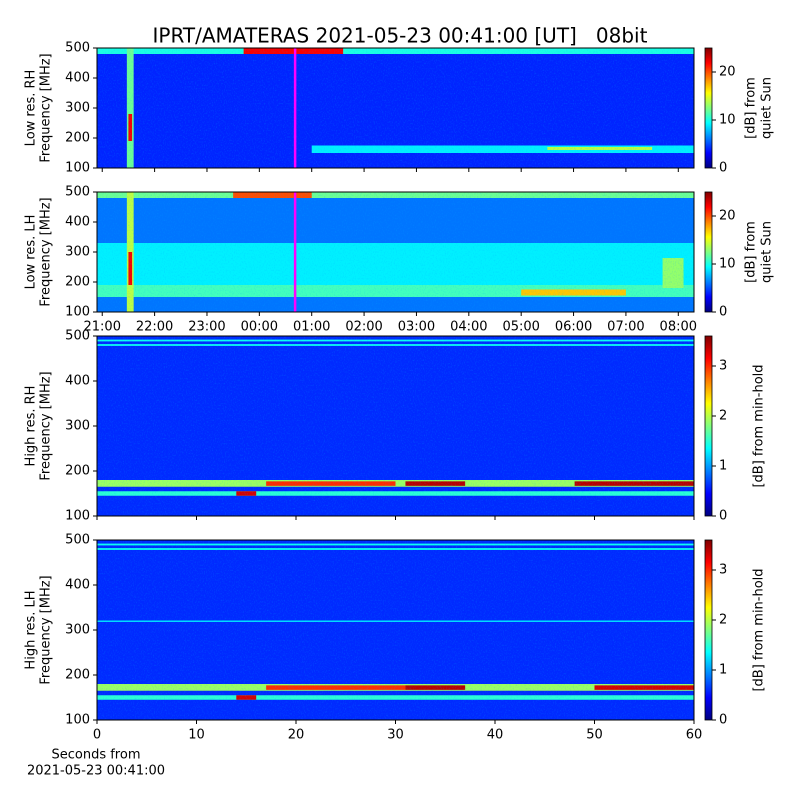 The width and height of the screenshot is (800, 800). What do you see at coordinates (311, 327) in the screenshot?
I see `x-tick-label: 01:00` at bounding box center [311, 327].